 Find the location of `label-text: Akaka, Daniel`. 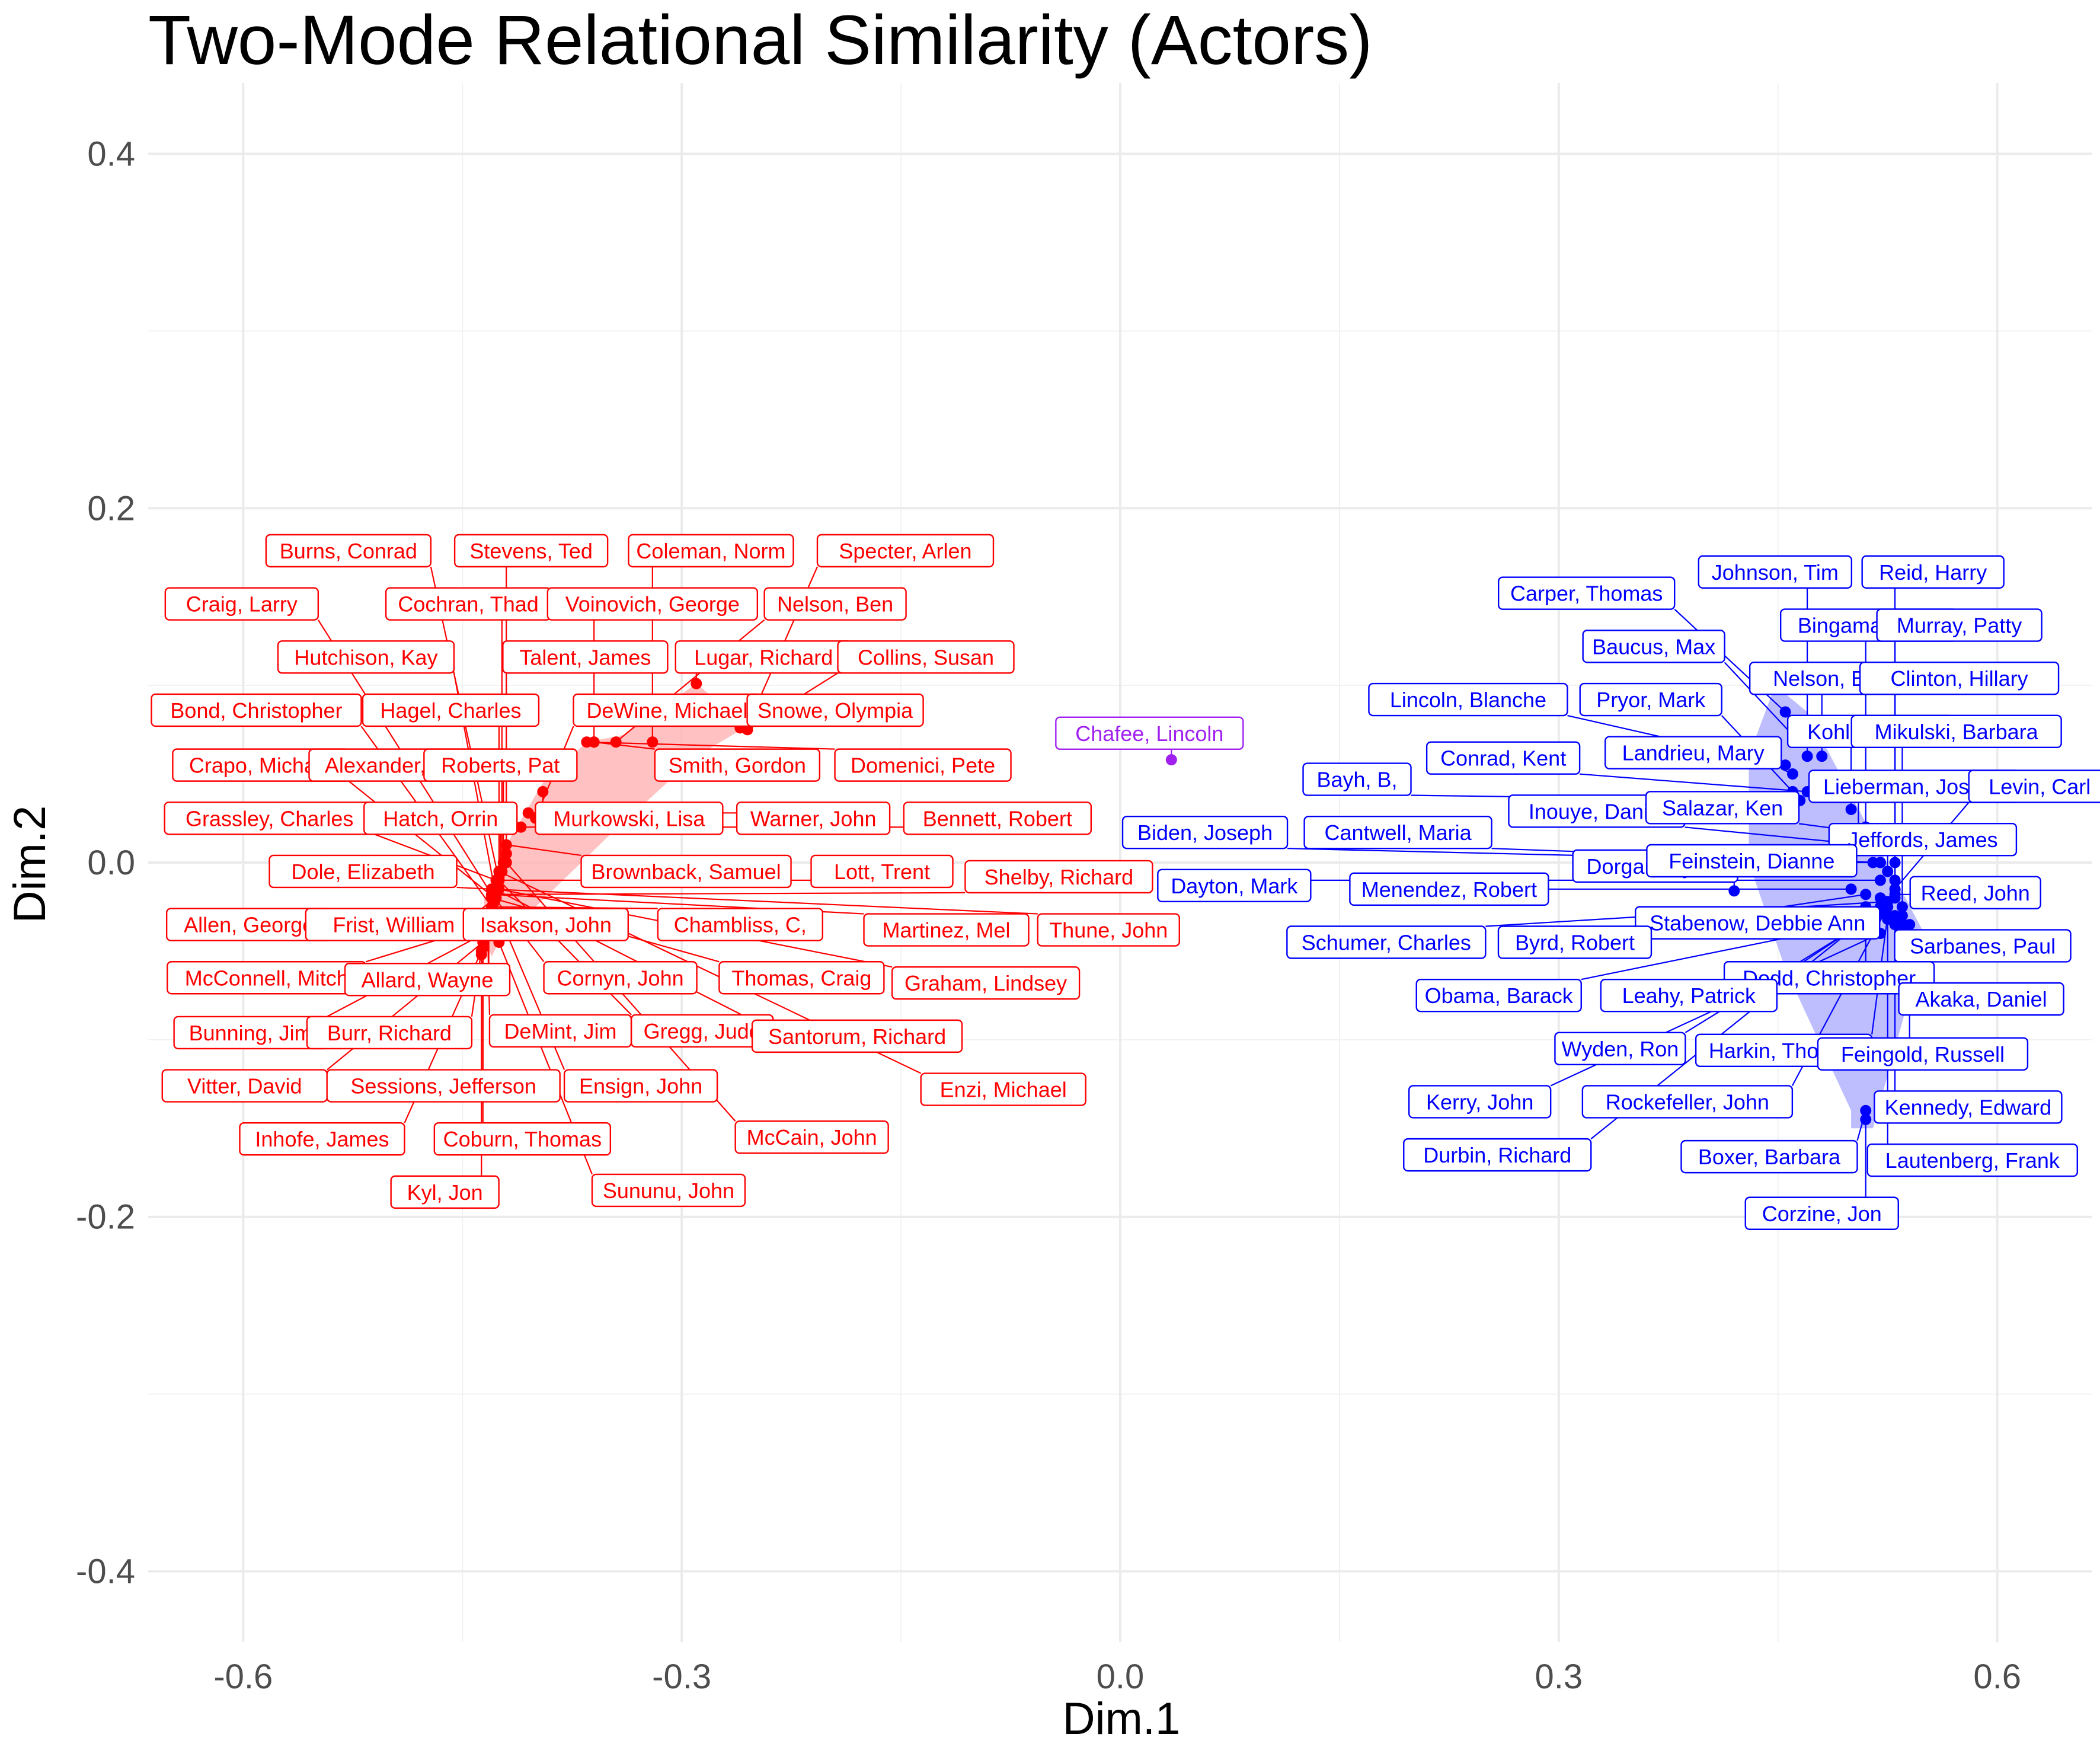

label-text: Akaka, Daniel is located at coordinates (1981, 999).